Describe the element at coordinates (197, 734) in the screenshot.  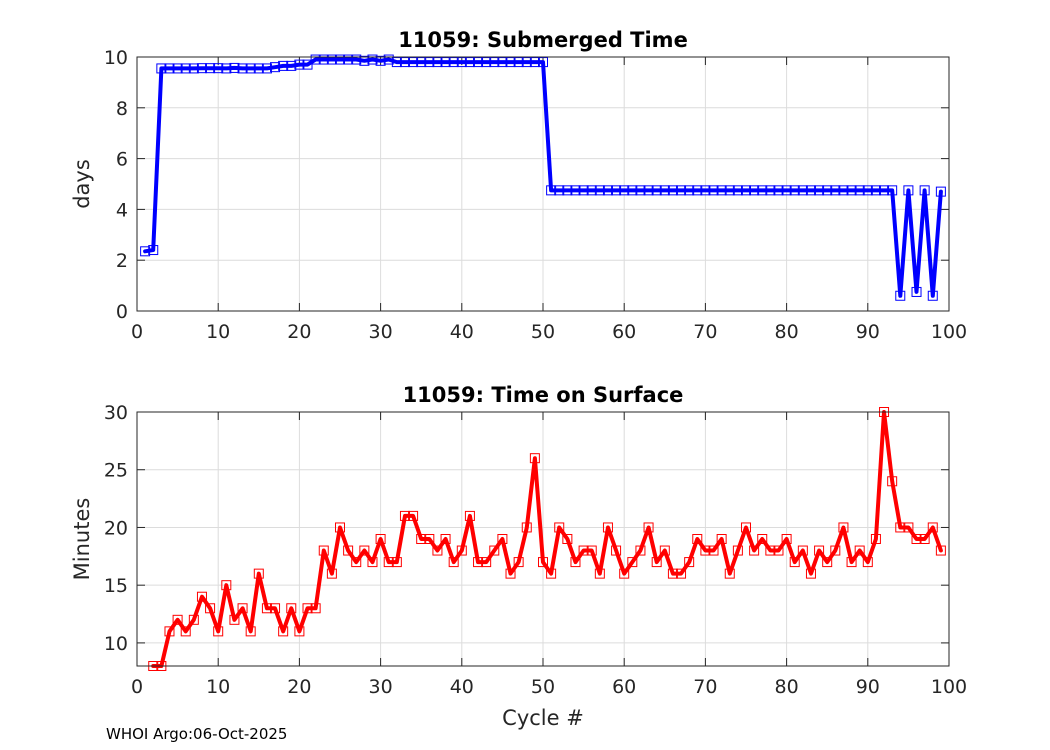
I see `footer-credit: WHOI Argo:06-Oct-2025` at that location.